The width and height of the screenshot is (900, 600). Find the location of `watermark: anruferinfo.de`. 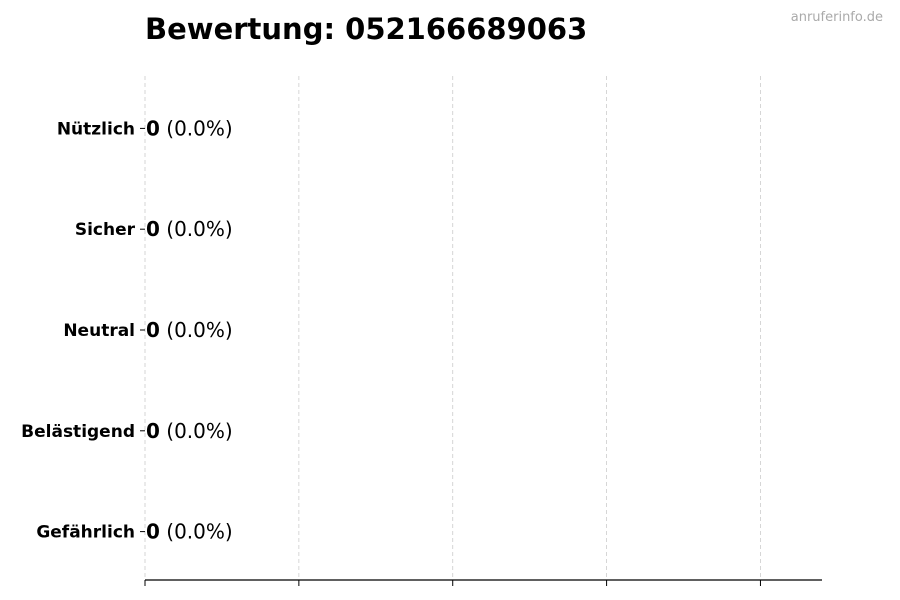

watermark: anruferinfo.de is located at coordinates (836, 17).